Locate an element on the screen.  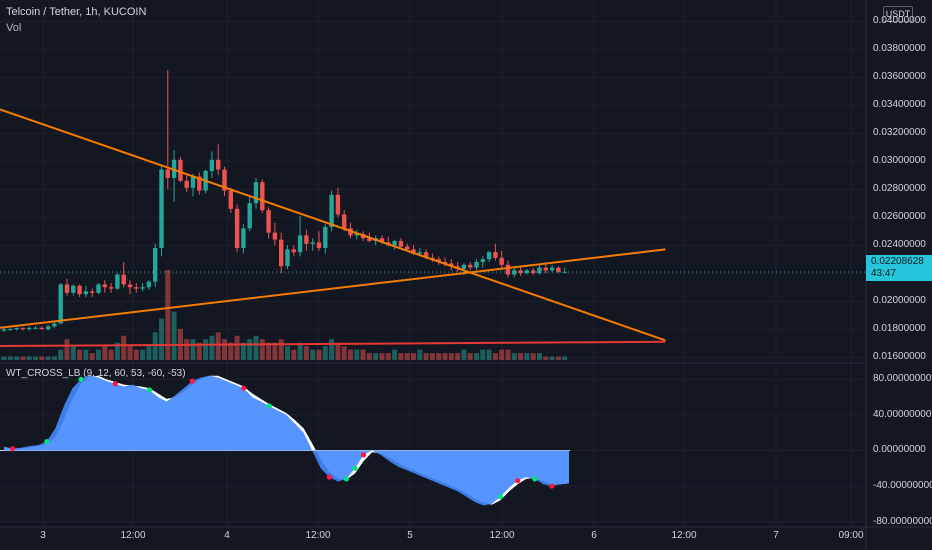
price-tick-label: 0.03000000 is located at coordinates (899, 161).